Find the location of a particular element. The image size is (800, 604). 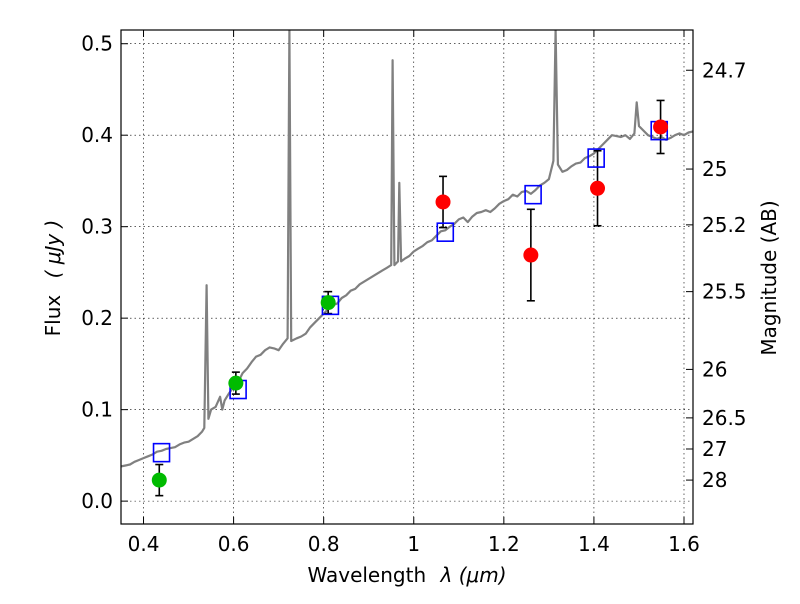

x-tick-label-6: 1.6 is located at coordinates (684, 544).